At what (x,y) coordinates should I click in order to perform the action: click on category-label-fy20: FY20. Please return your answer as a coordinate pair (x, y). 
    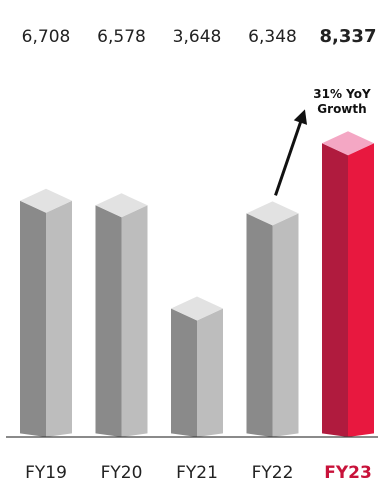
    Looking at the image, I should click on (122, 473).